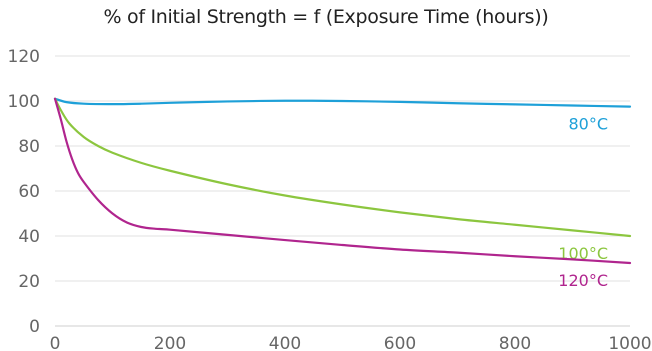 Image resolution: width=652 pixels, height=351 pixels. Describe the element at coordinates (629, 342) in the screenshot. I see `x-tick-label: 1000` at that location.